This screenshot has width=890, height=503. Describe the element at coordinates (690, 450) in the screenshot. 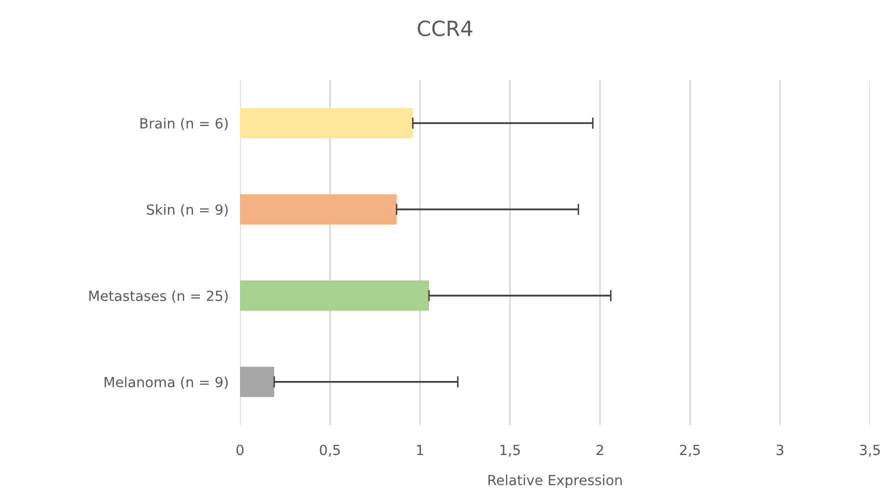

I see `x-tick-label: 2,5` at that location.